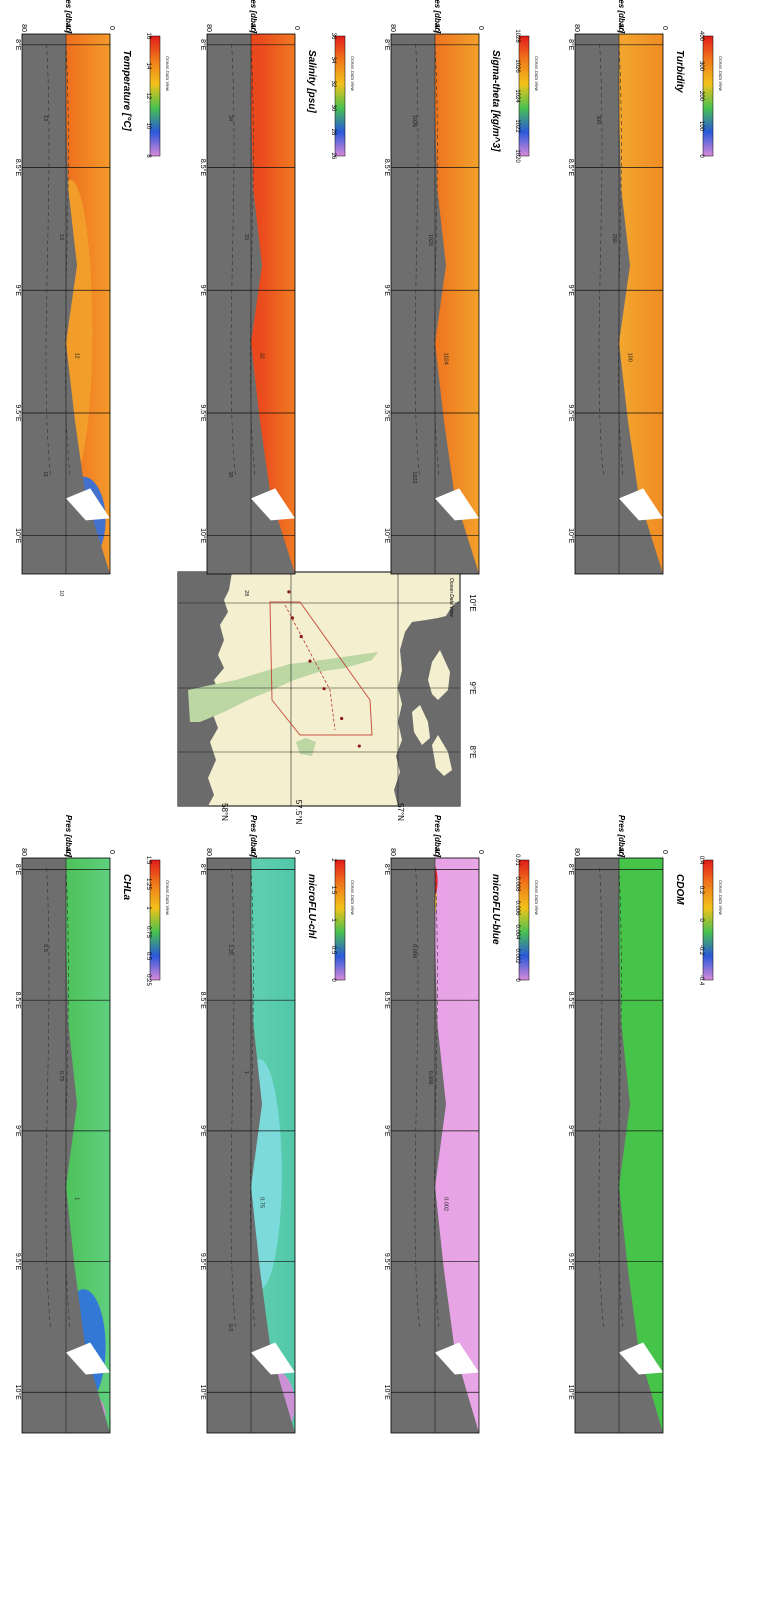 The image size is (763, 1618). What do you see at coordinates (472, 688) in the screenshot?
I see `lon-label-9E: 9°E` at bounding box center [472, 688].